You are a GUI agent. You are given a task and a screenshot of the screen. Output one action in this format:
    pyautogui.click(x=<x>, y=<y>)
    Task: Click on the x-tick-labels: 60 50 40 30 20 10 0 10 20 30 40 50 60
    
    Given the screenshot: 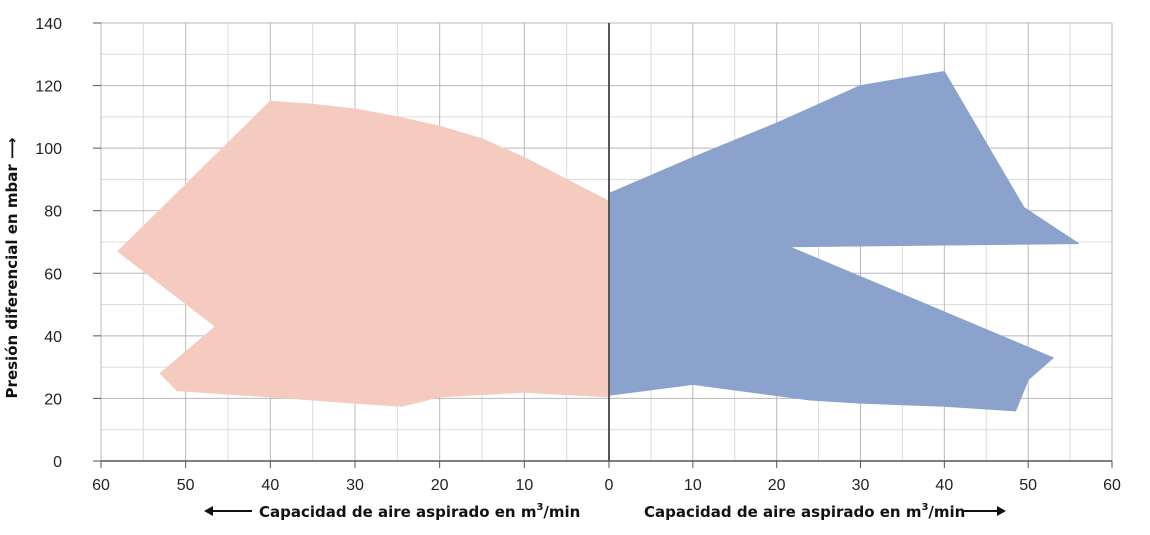 What is the action you would take?
    pyautogui.click(x=606, y=485)
    